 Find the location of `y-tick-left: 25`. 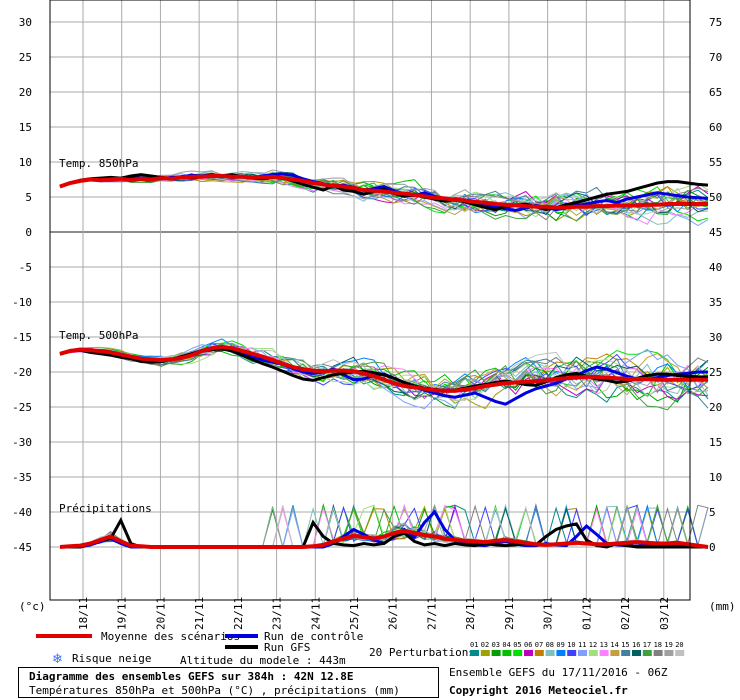

y-tick-left: 25 is located at coordinates (25, 57).